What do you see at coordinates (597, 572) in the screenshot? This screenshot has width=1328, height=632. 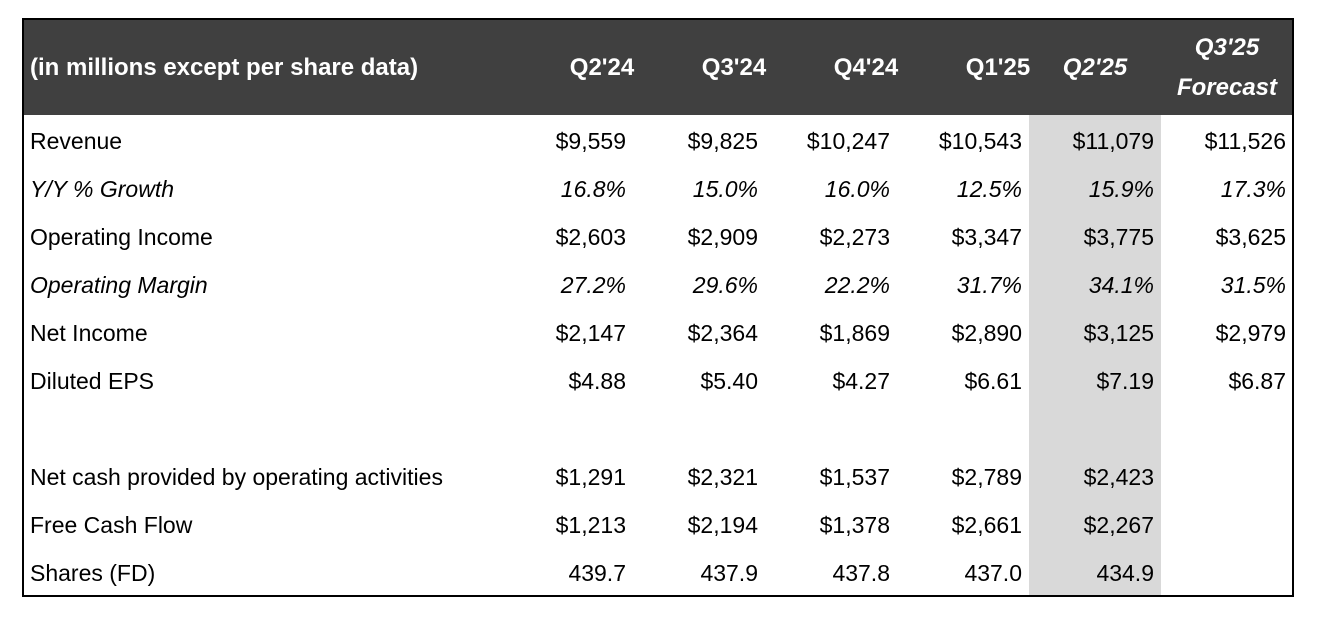 I see `cell-value: 439.7` at bounding box center [597, 572].